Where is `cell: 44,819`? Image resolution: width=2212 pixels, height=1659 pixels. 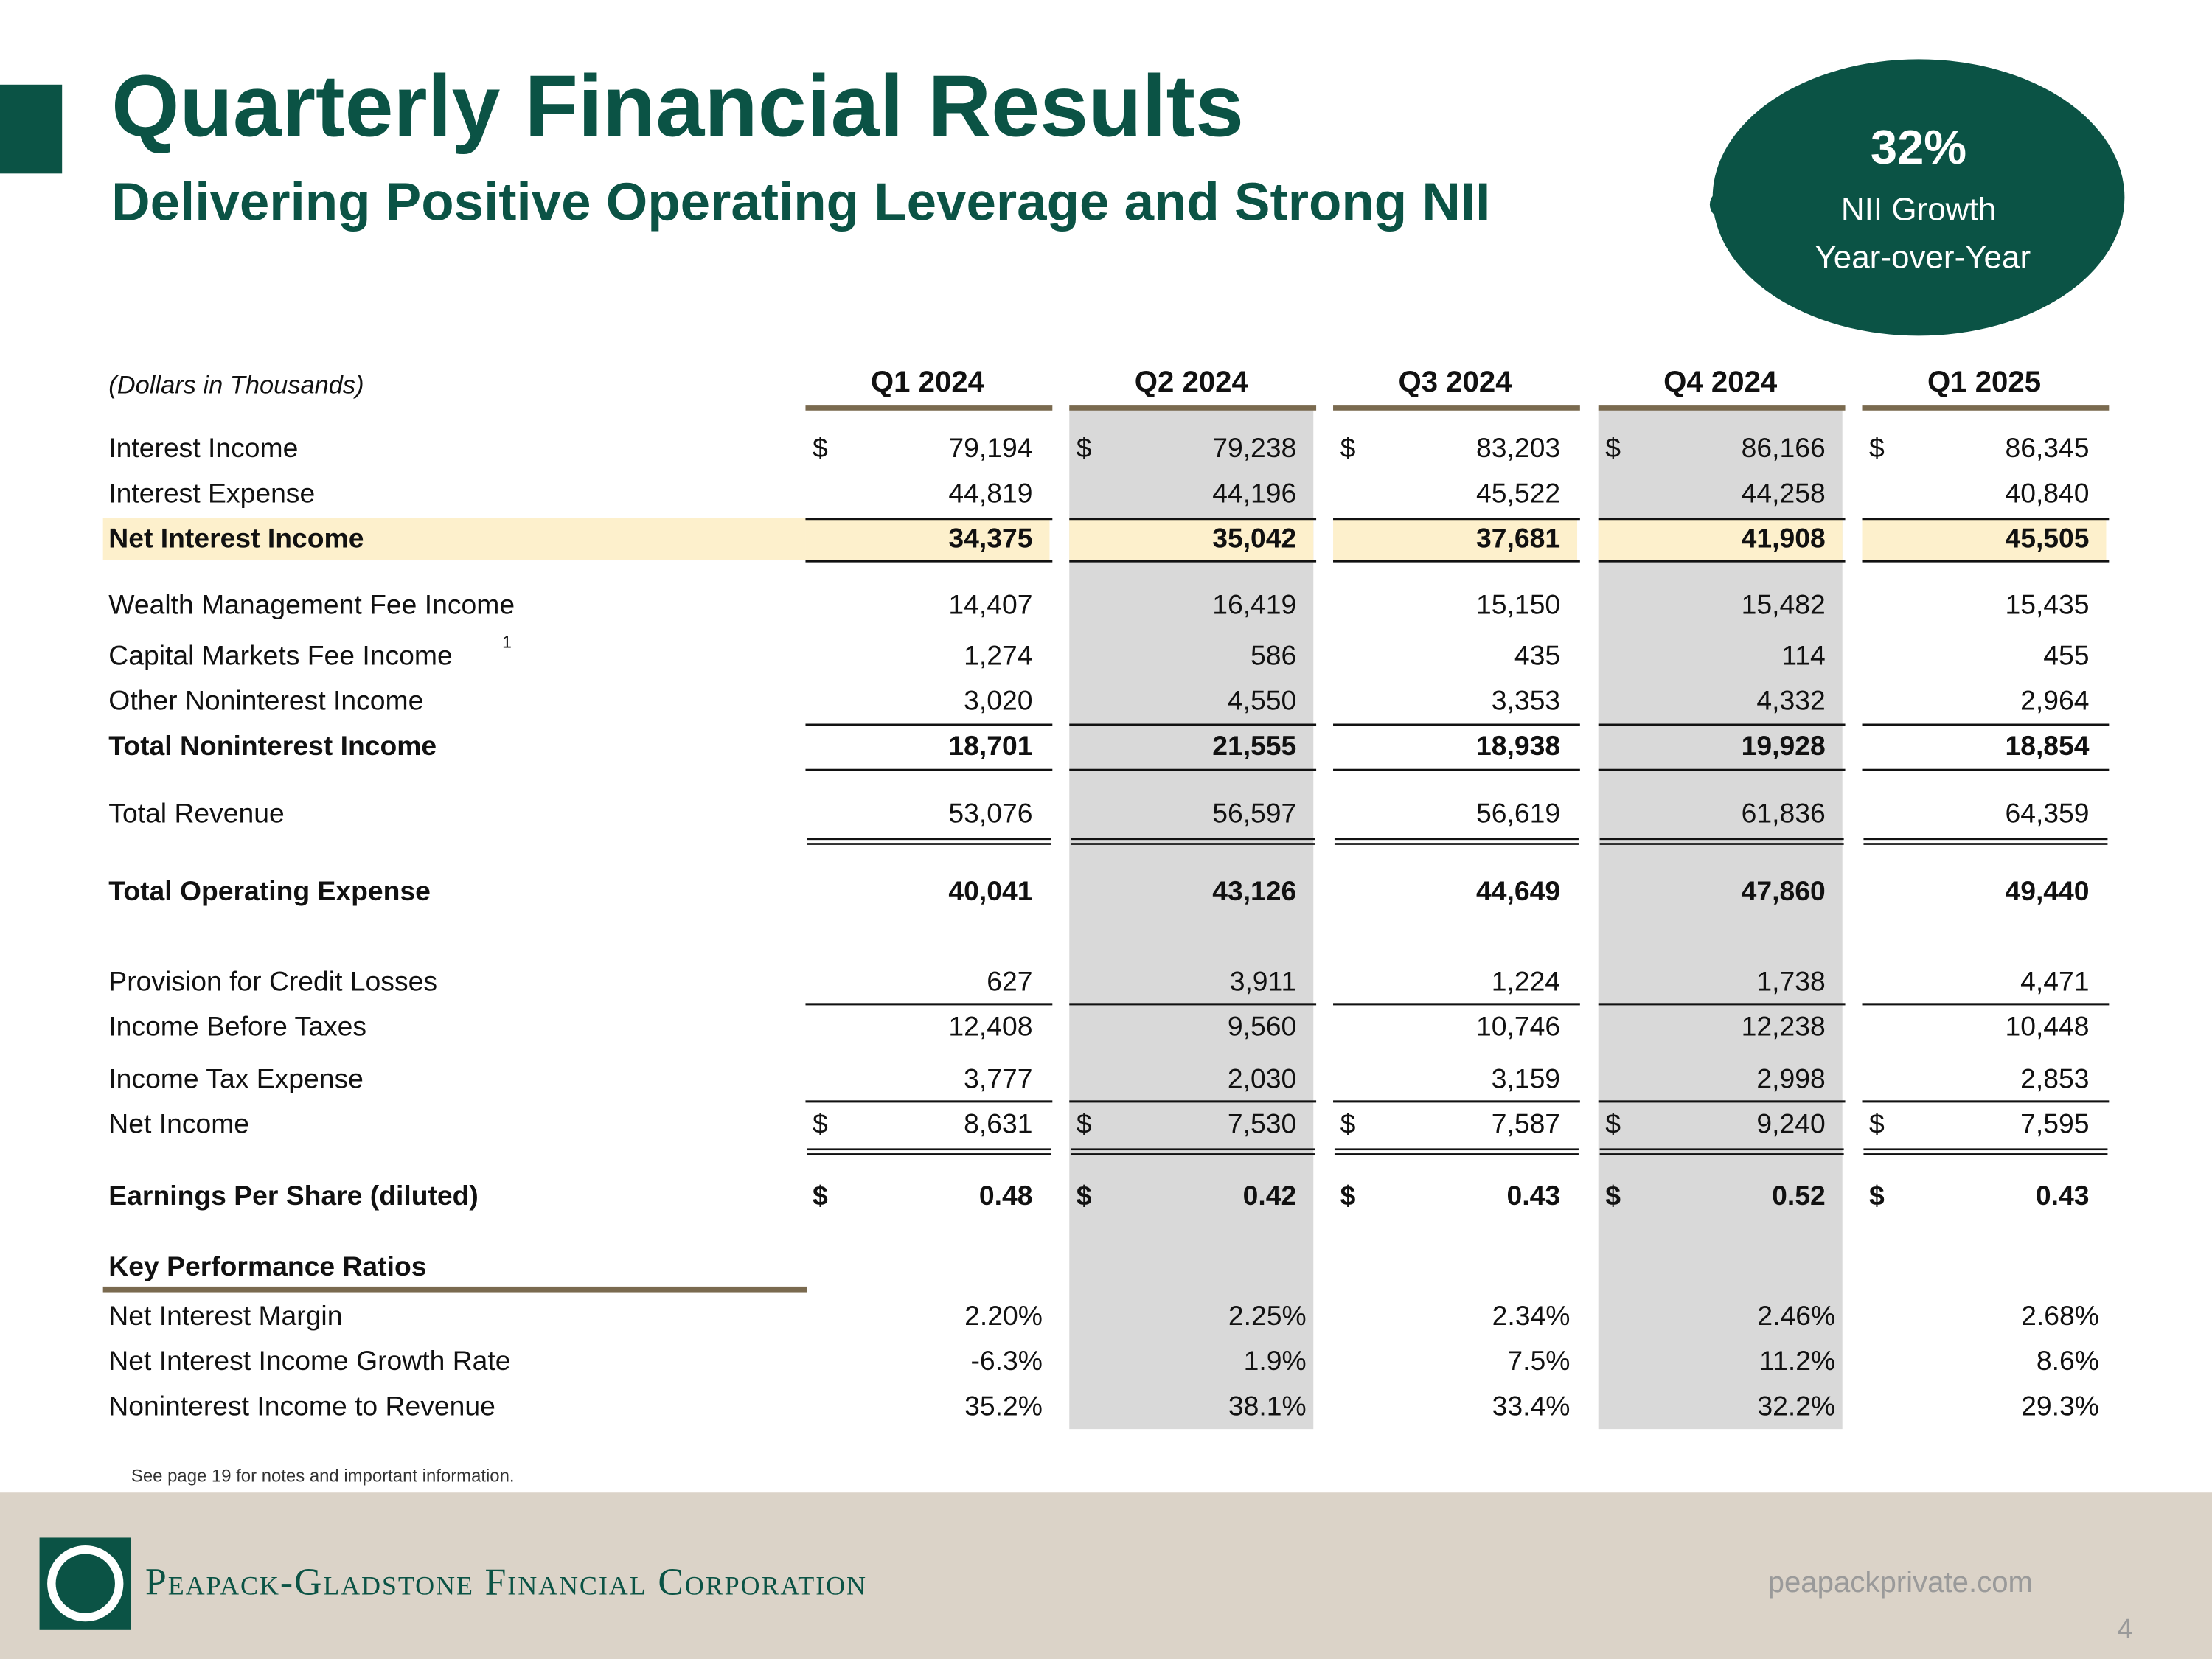
cell: 44,819 is located at coordinates (990, 492).